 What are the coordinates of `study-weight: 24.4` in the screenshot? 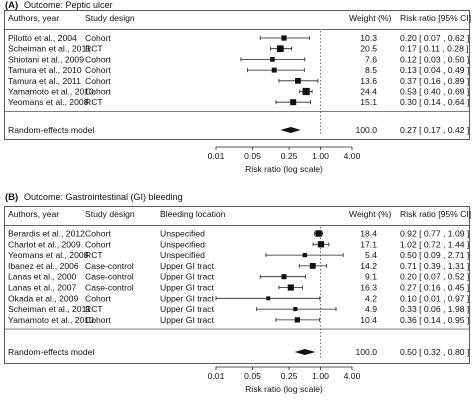 It's located at (368, 92).